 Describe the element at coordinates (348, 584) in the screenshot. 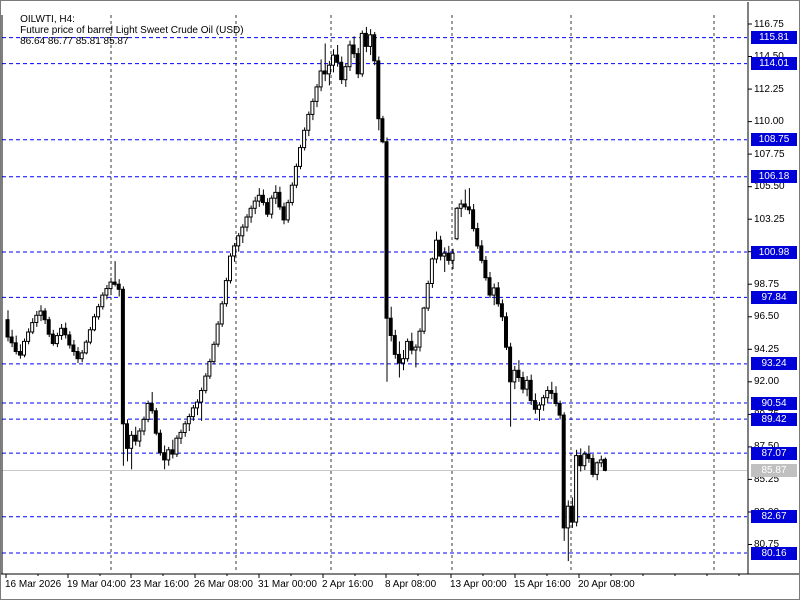

I see `time-tick-label: 2 Apr 16:00` at that location.